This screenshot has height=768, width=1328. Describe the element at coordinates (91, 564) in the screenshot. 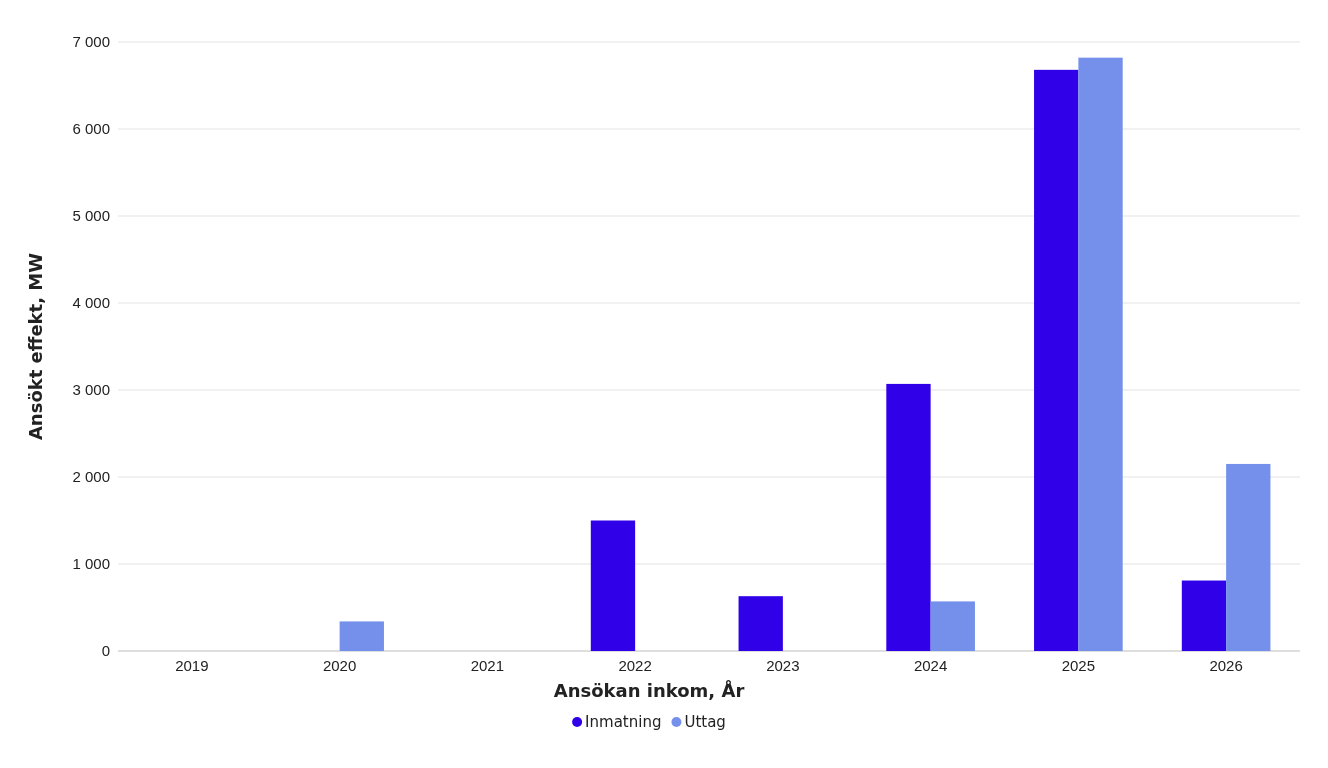

I see `y-tick-label: 1 000` at that location.